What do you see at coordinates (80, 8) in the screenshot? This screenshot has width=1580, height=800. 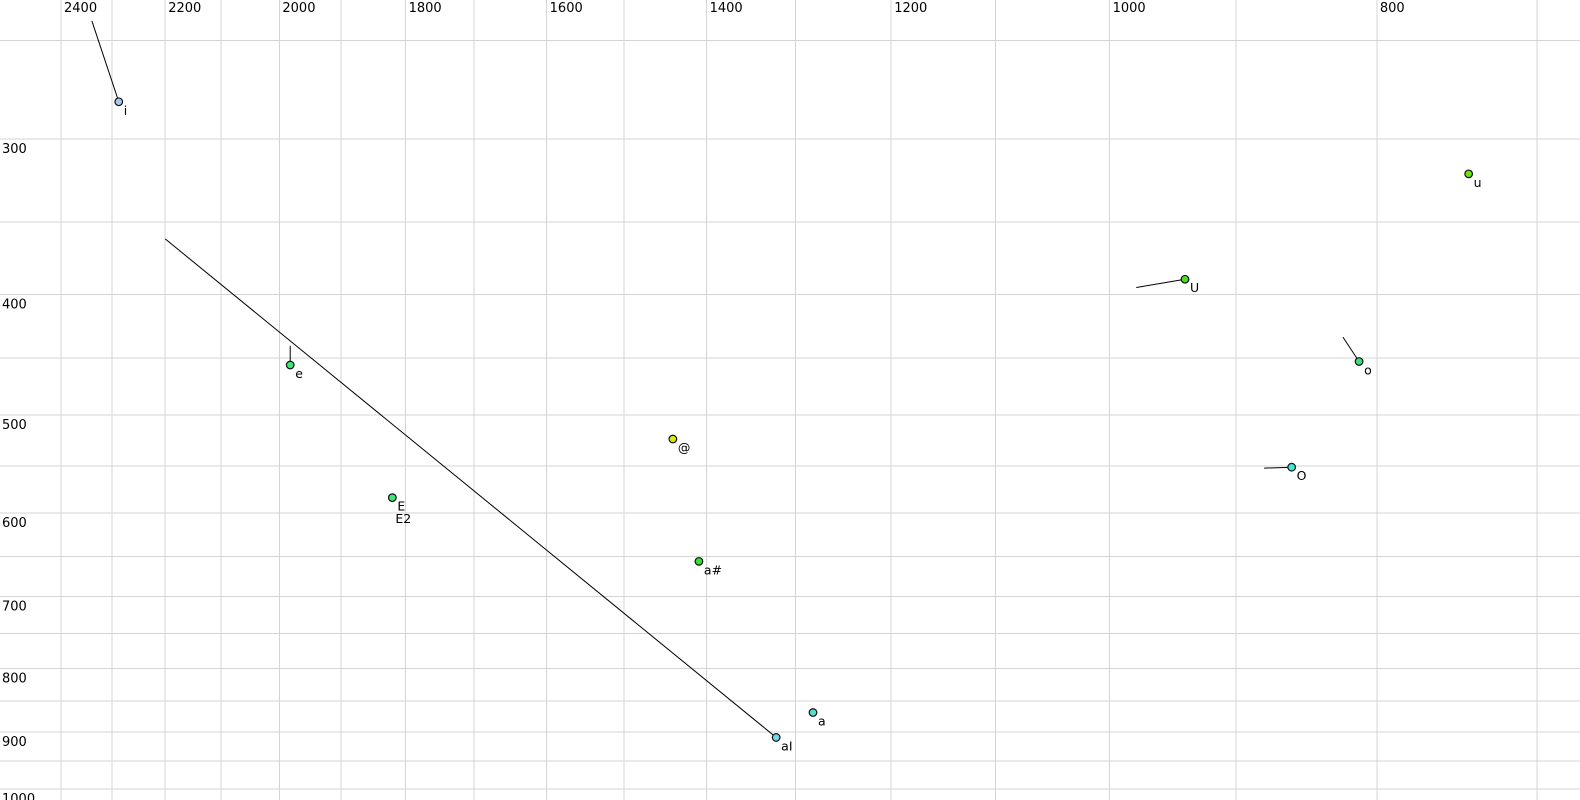 I see `x-axis-tick-label: 2400` at bounding box center [80, 8].